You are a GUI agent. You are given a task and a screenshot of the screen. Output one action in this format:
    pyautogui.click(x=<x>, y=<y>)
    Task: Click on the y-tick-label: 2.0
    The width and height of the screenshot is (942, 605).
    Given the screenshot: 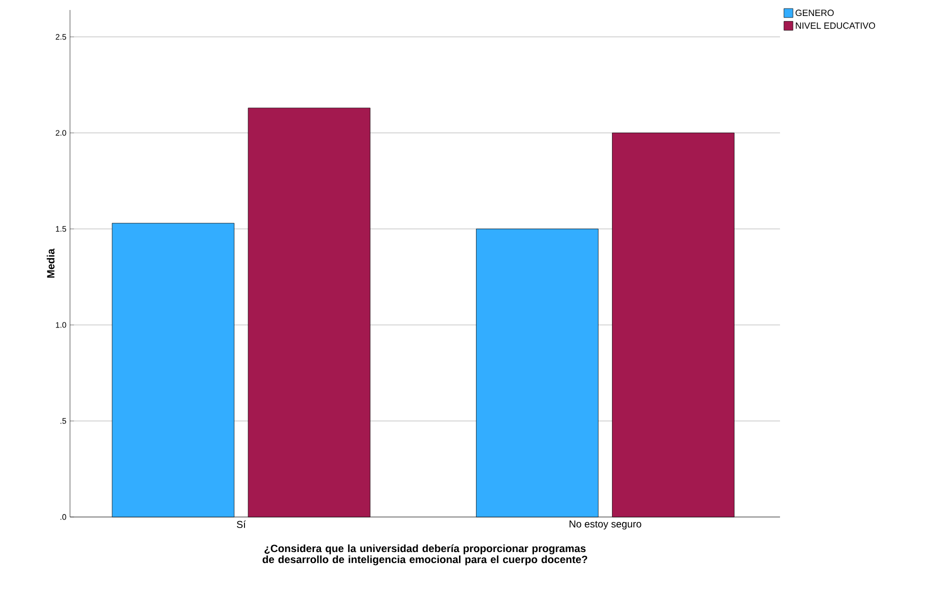 What is the action you would take?
    pyautogui.click(x=61, y=133)
    